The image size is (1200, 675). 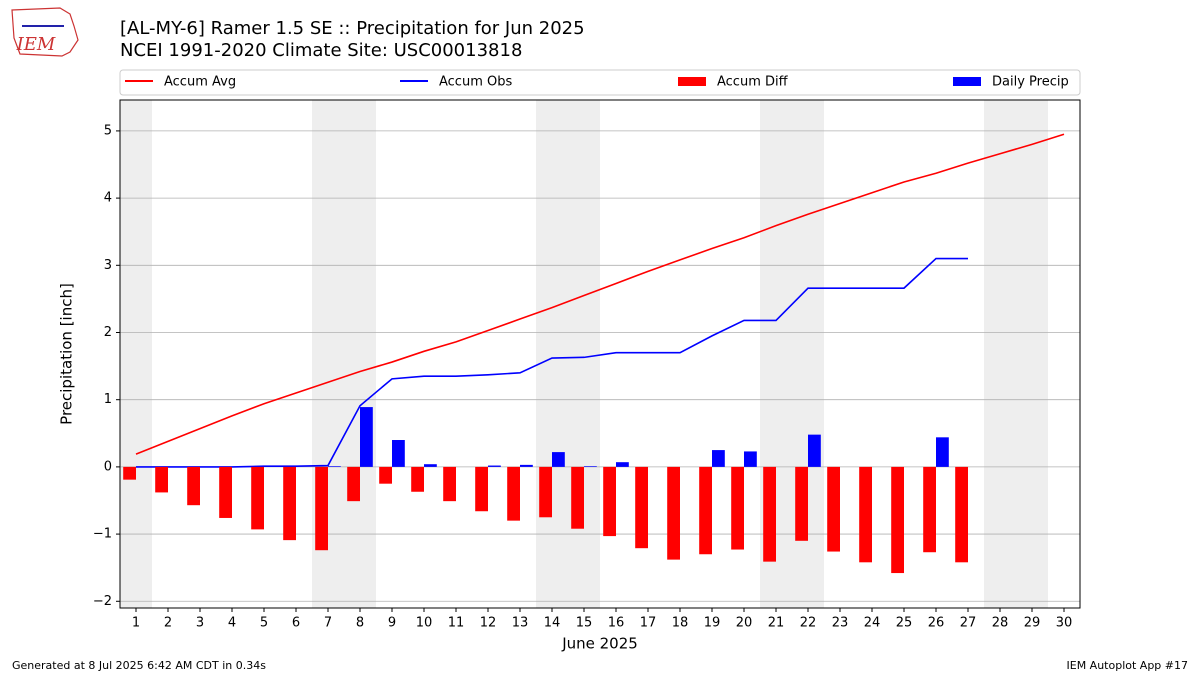 What do you see at coordinates (1032, 623) in the screenshot?
I see `x-tick-label: 29` at bounding box center [1032, 623].